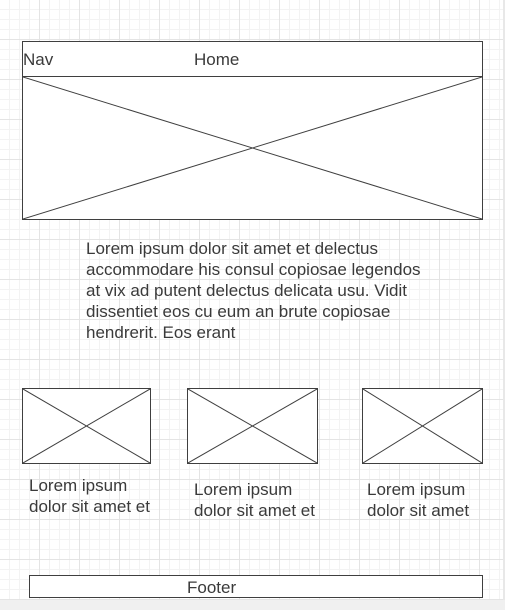 The image size is (505, 610). I want to click on nav-bar: Nav Home, so click(252, 59).